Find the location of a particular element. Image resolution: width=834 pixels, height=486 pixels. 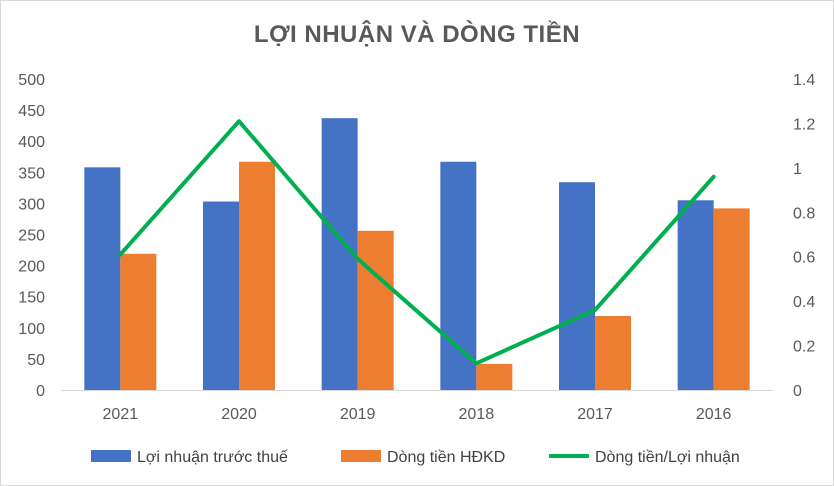

legend-item-ratio: Dòng tiền/Lợi nhuận is located at coordinates (644, 457).